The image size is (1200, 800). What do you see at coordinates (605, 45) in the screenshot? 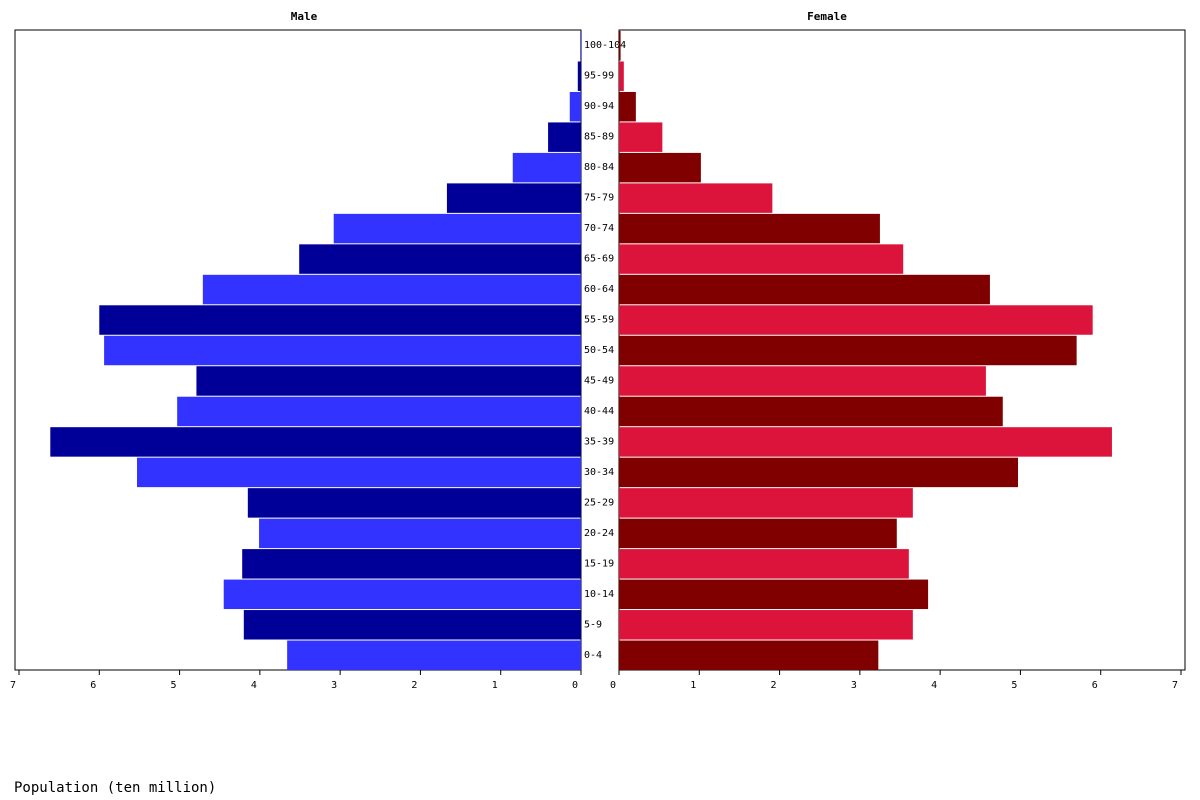
I see `category-label: 100-104` at bounding box center [605, 45].